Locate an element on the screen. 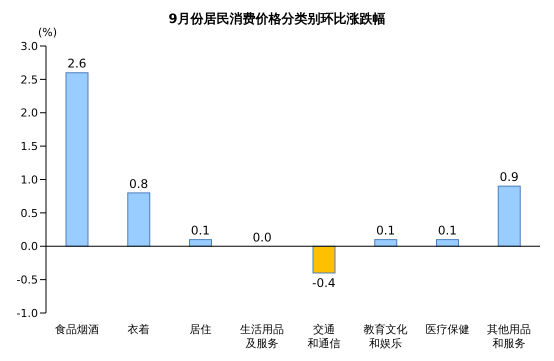 The height and width of the screenshot is (361, 554). data-label: 2.6 is located at coordinates (76, 63).